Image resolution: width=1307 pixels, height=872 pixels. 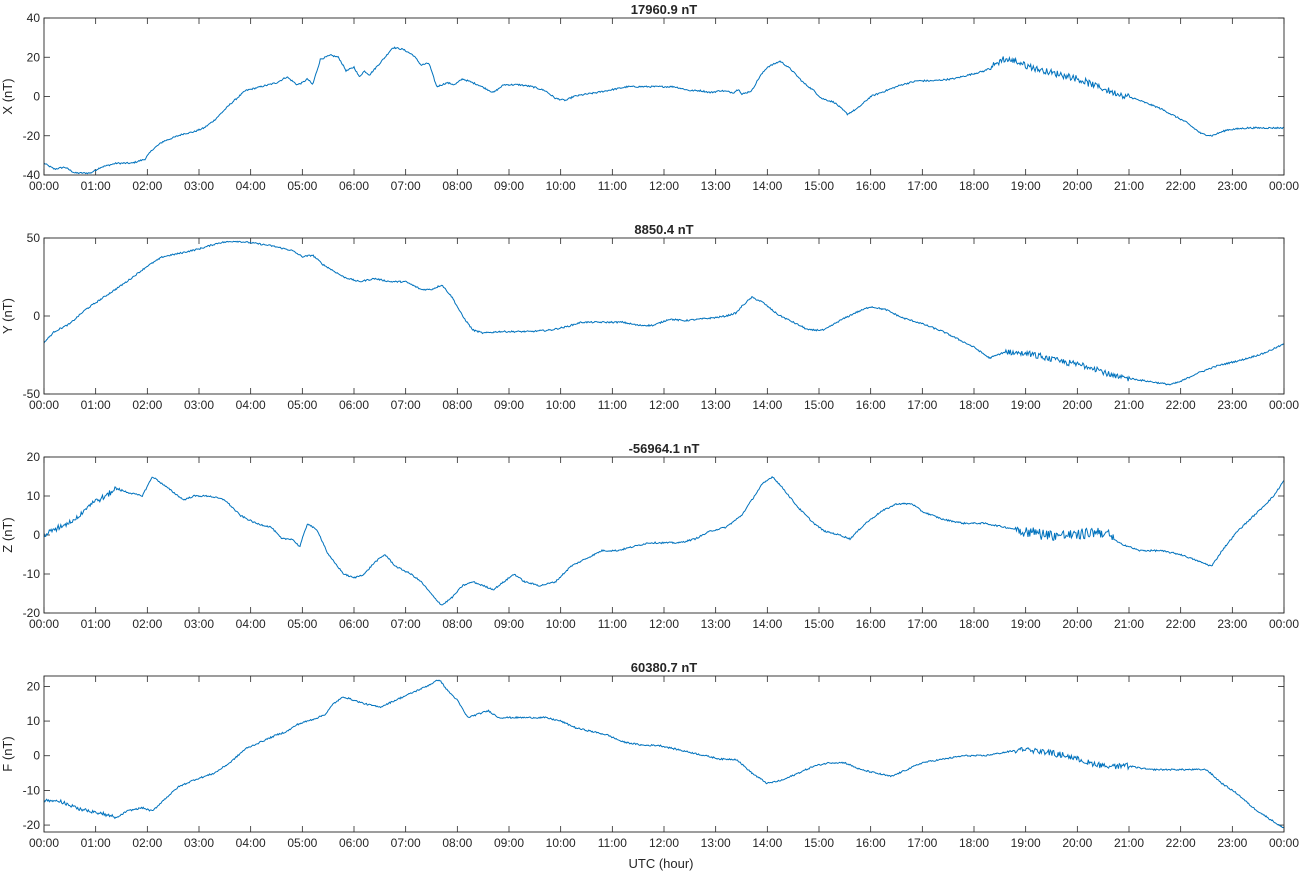 I want to click on y-tick-label: -50, so click(x=32, y=394).